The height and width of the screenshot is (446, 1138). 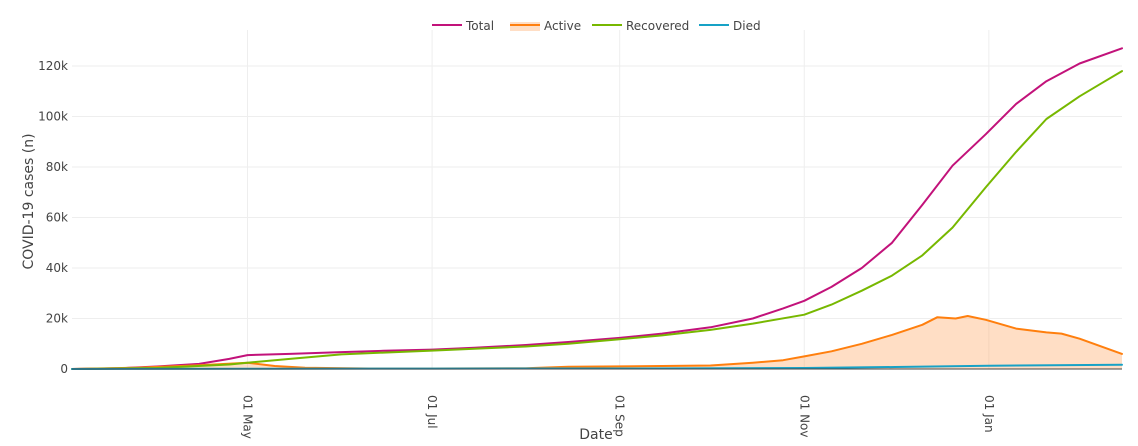 I want to click on legend-swatch-fill, so click(x=525, y=26).